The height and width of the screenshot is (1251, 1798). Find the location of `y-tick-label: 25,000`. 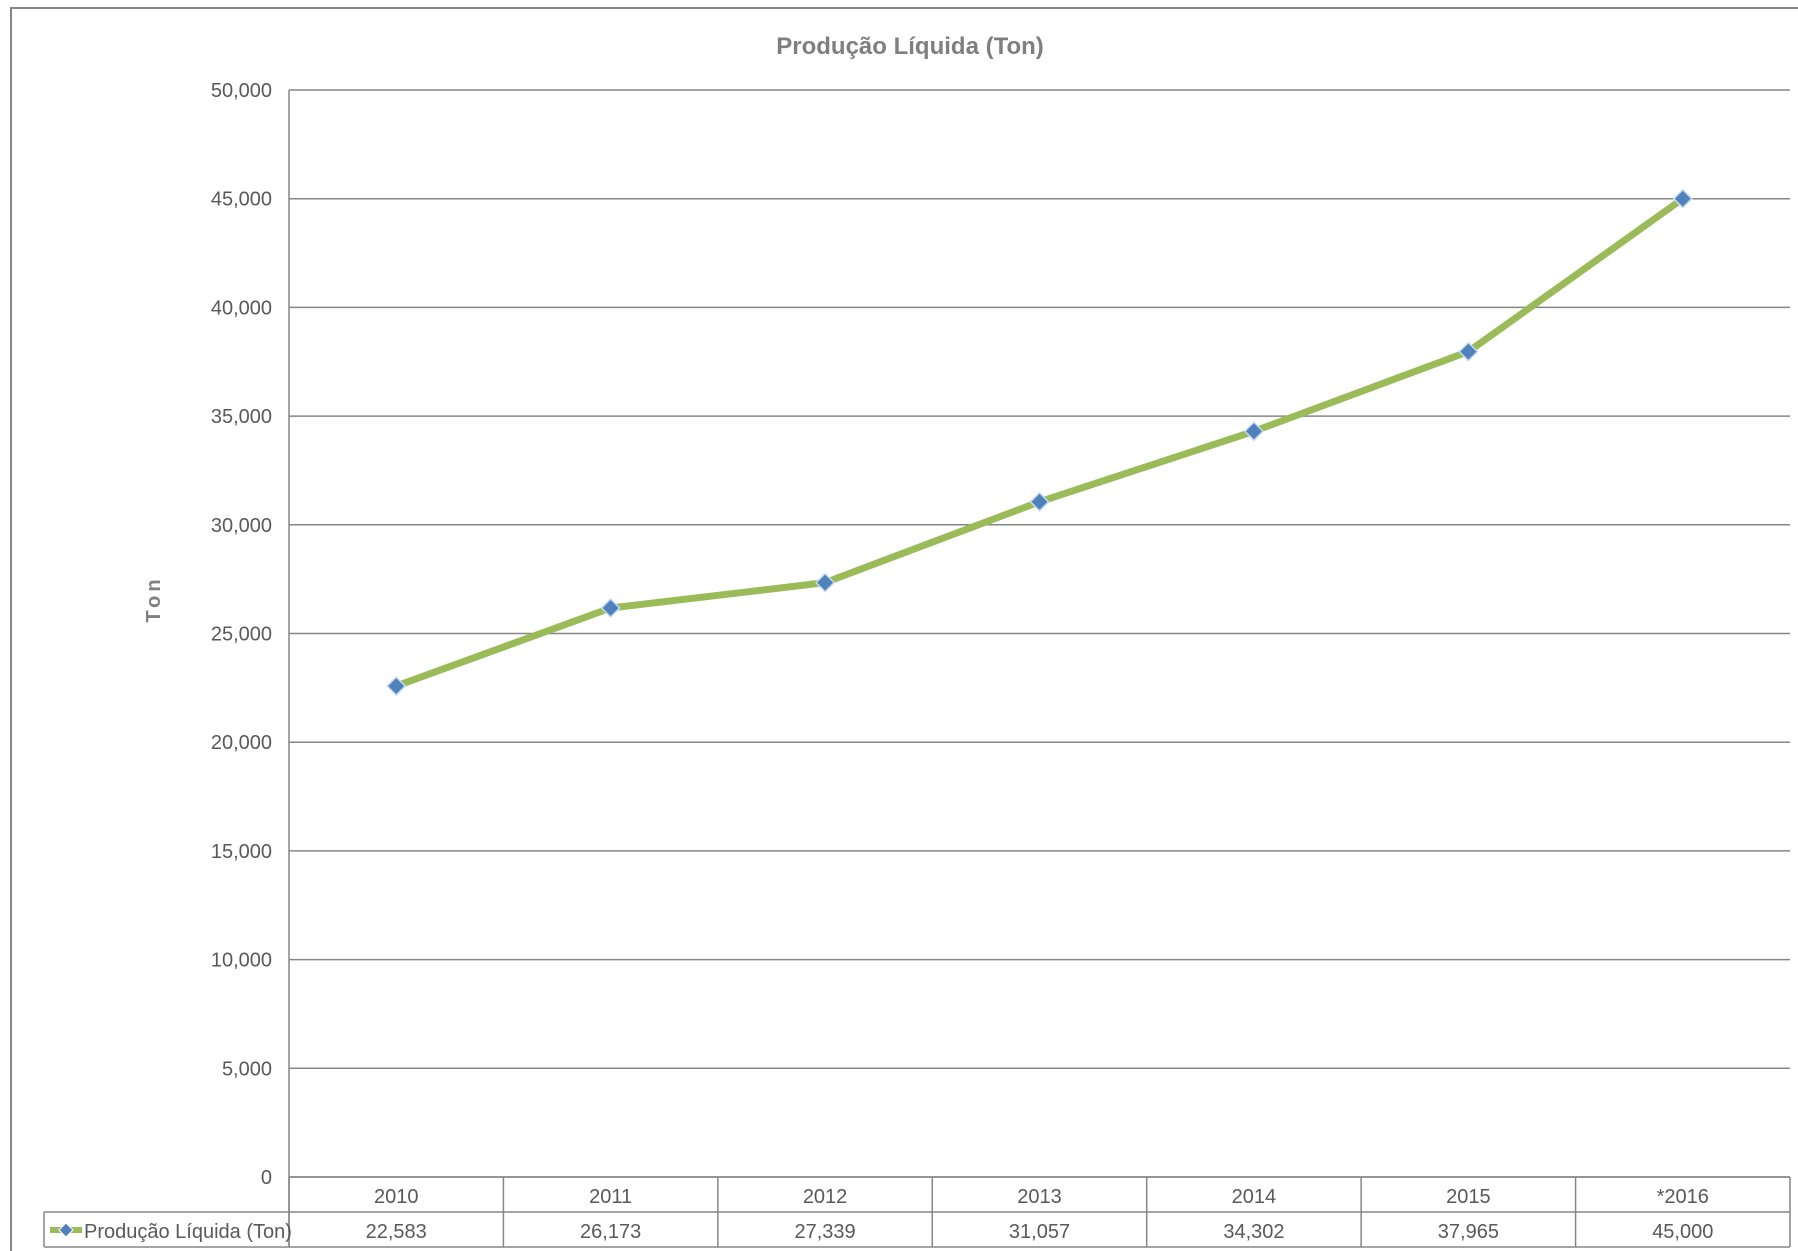

y-tick-label: 25,000 is located at coordinates (241, 635).